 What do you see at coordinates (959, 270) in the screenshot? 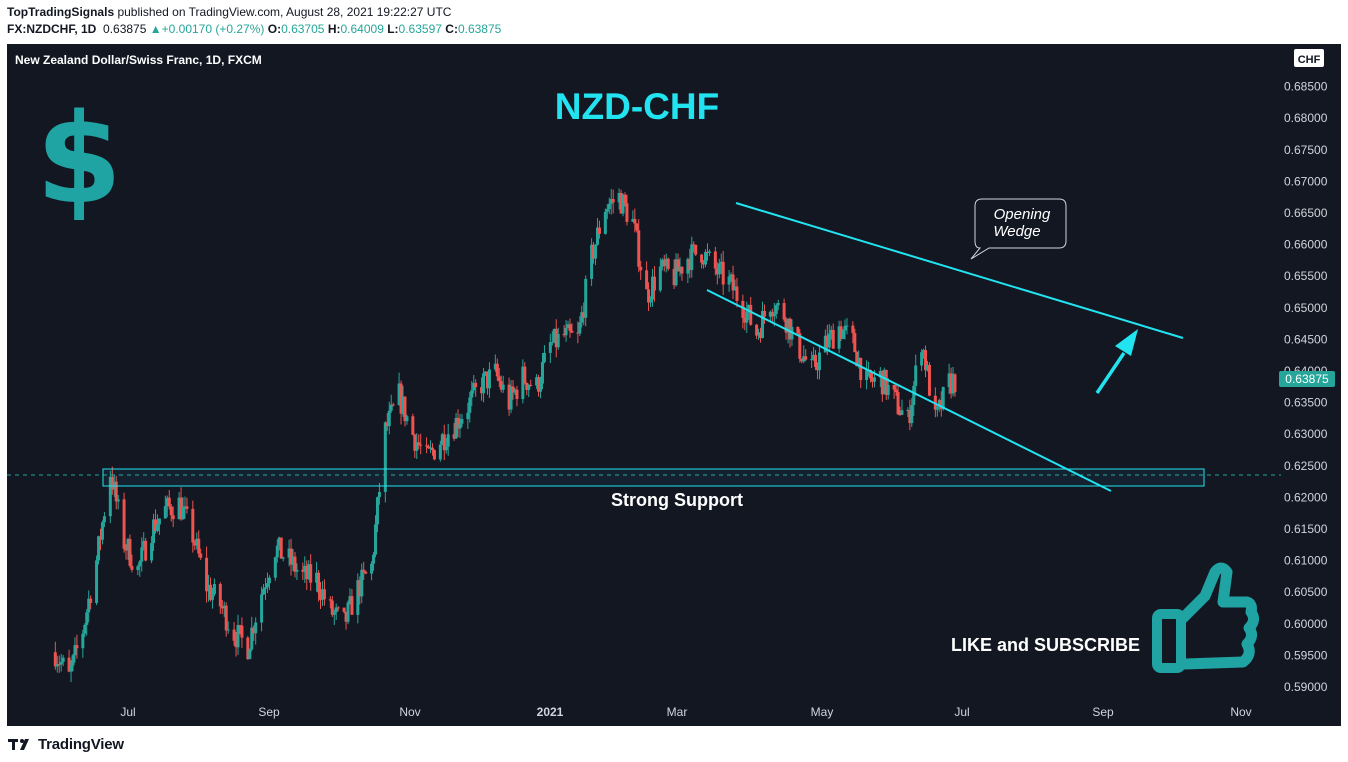
I see `wedge-upper-line` at bounding box center [959, 270].